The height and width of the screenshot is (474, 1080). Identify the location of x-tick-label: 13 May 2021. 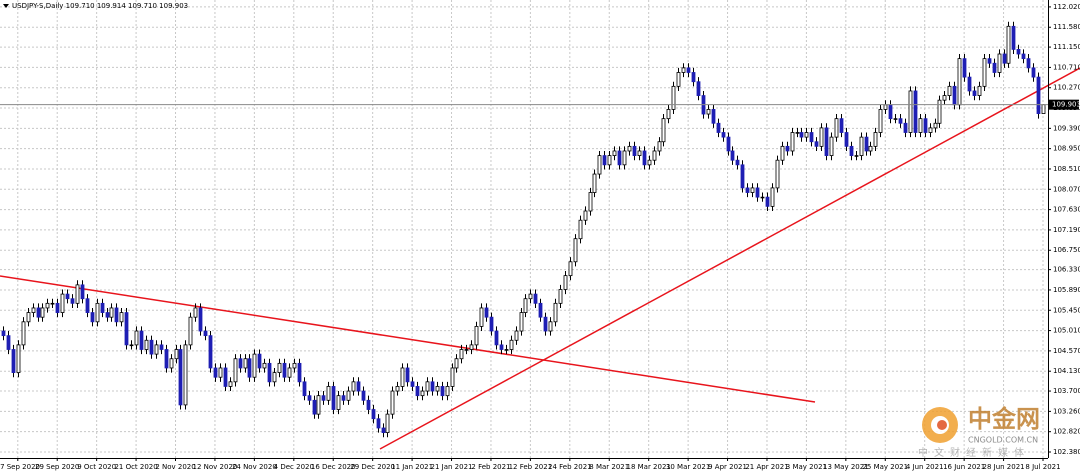
(846, 467).